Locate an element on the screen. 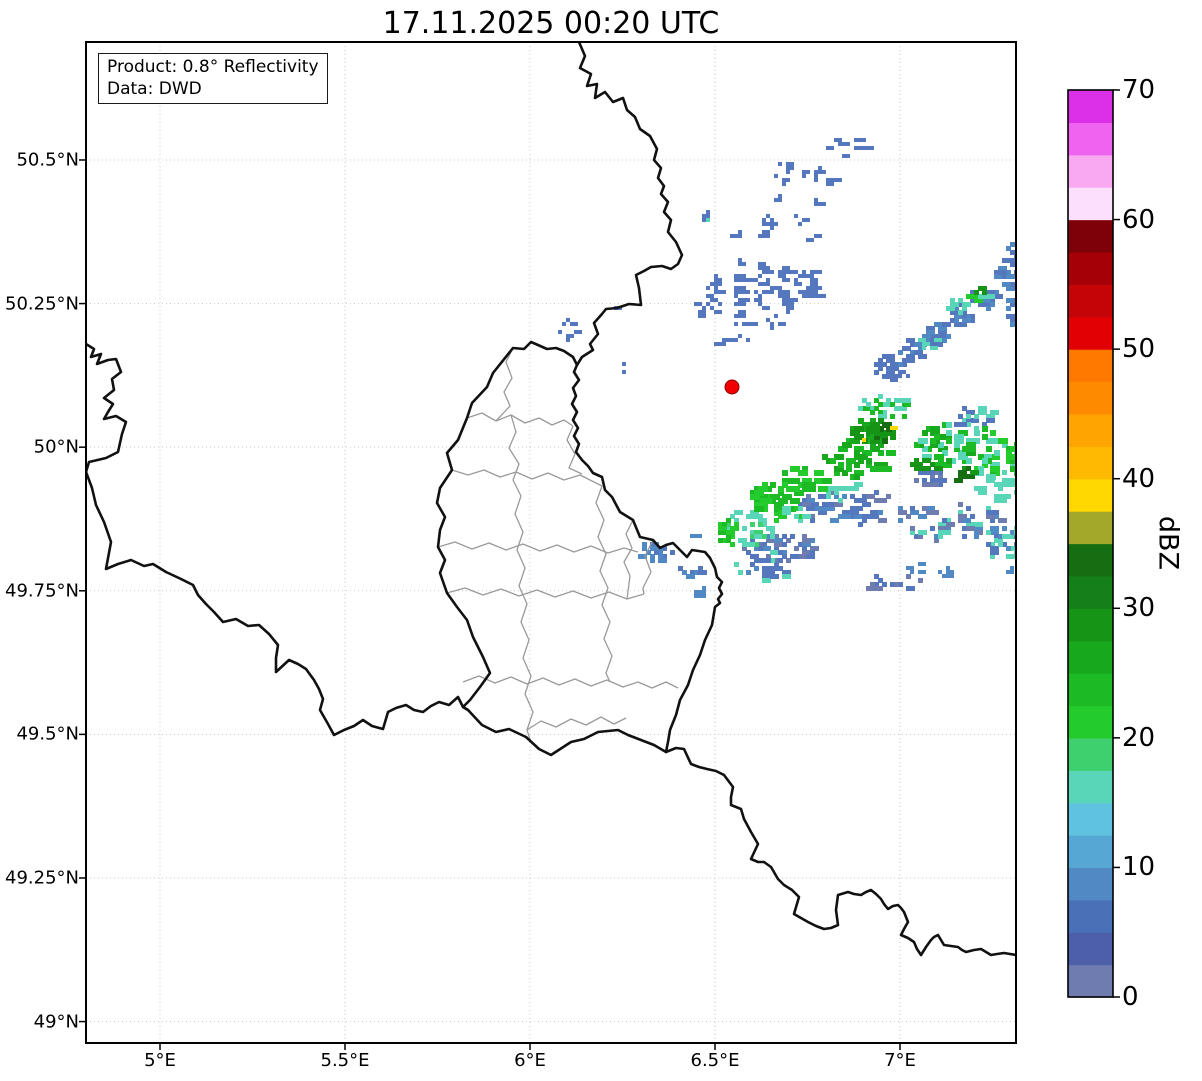 This screenshot has height=1081, width=1202. border-luxembourg is located at coordinates (579, 548).